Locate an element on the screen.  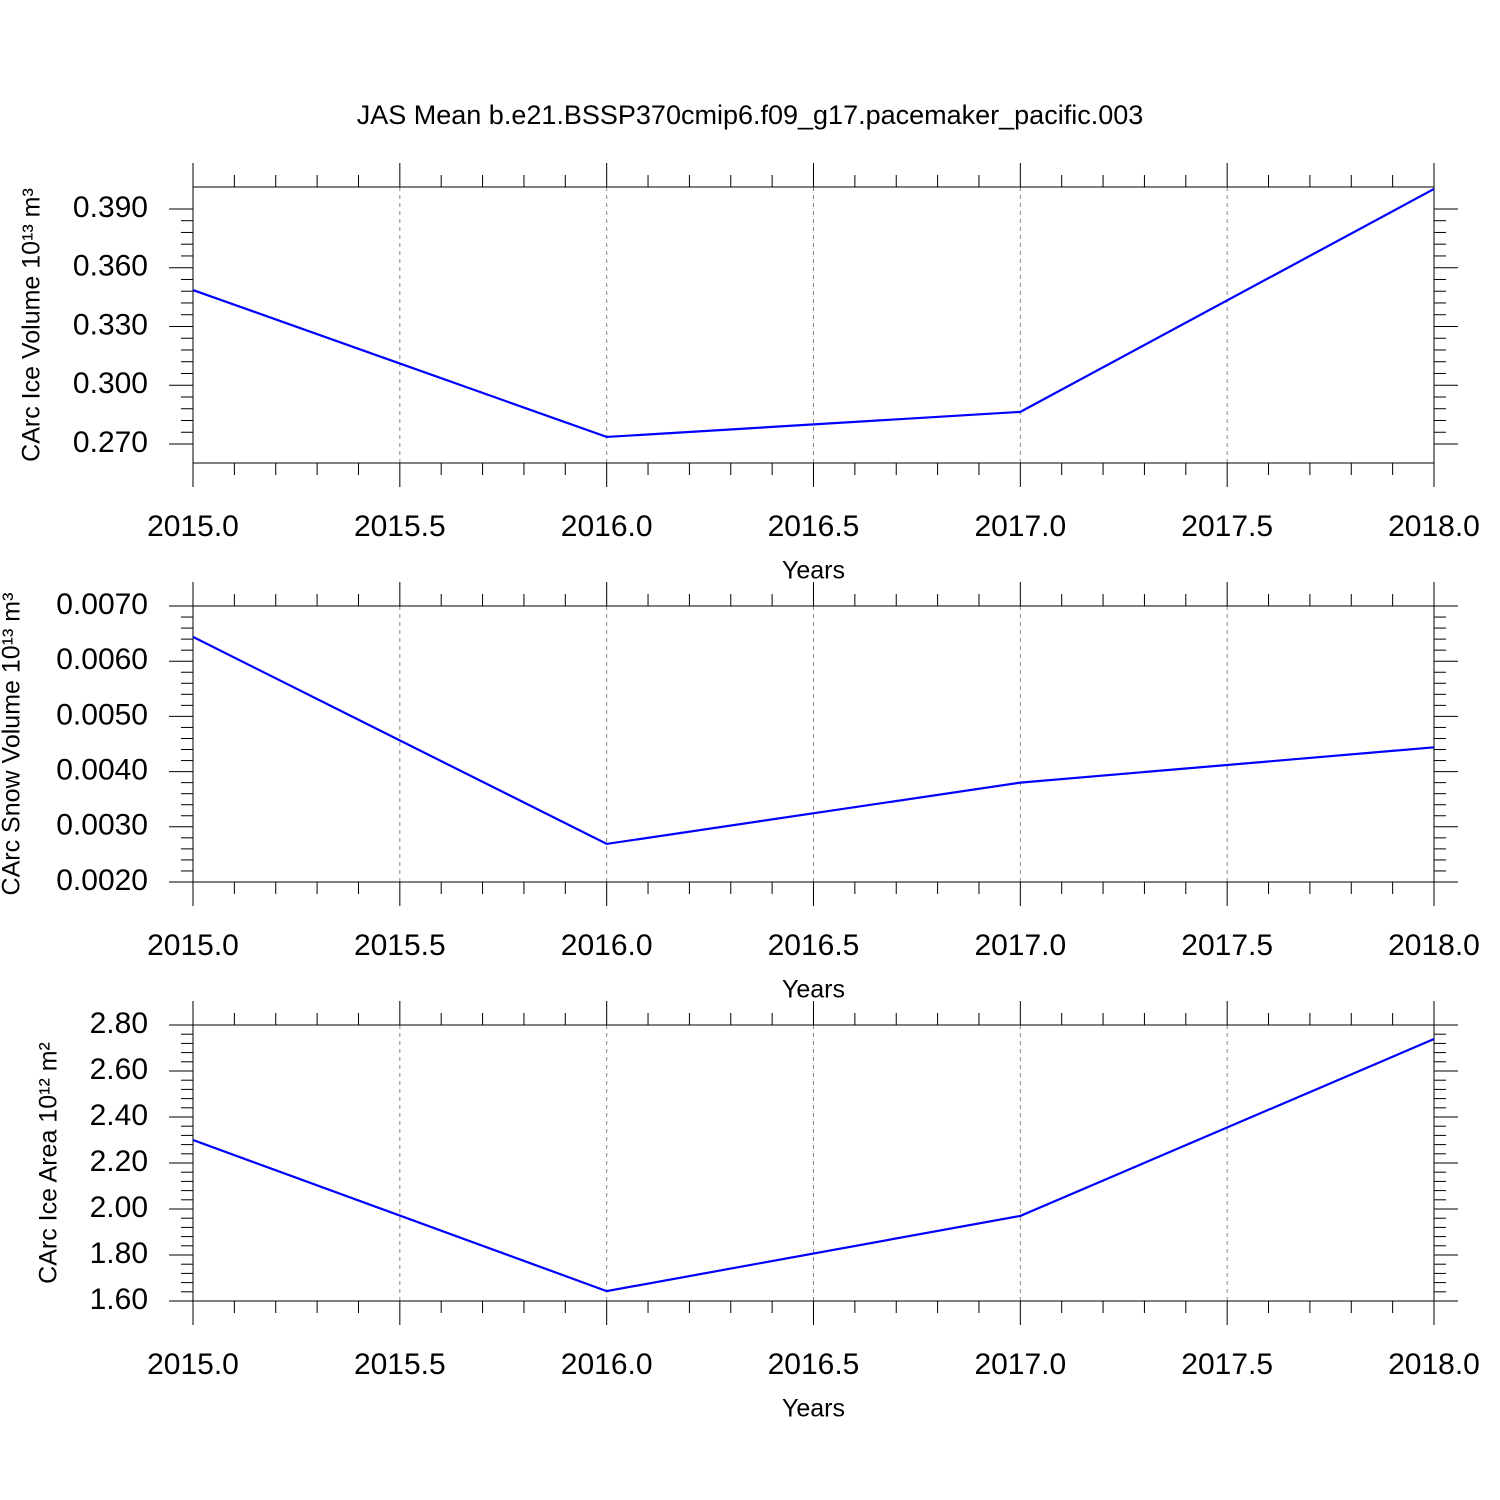
y-axis-label: CArc Snow Volume 10¹³ m³ is located at coordinates (13, 744).